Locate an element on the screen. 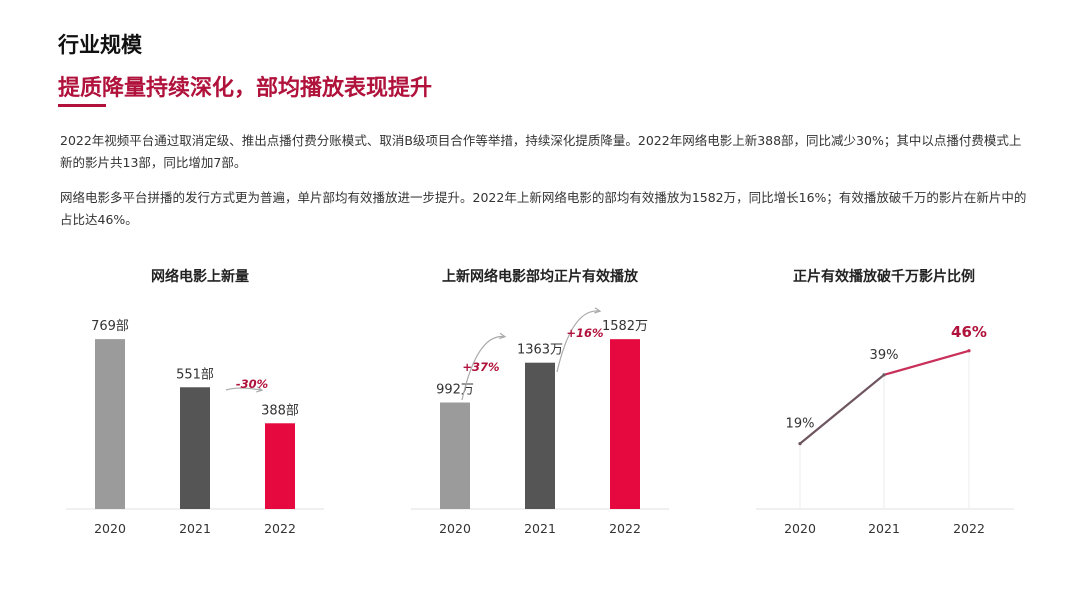 The width and height of the screenshot is (1080, 608). chart2-category-2022: 2022 is located at coordinates (625, 528).